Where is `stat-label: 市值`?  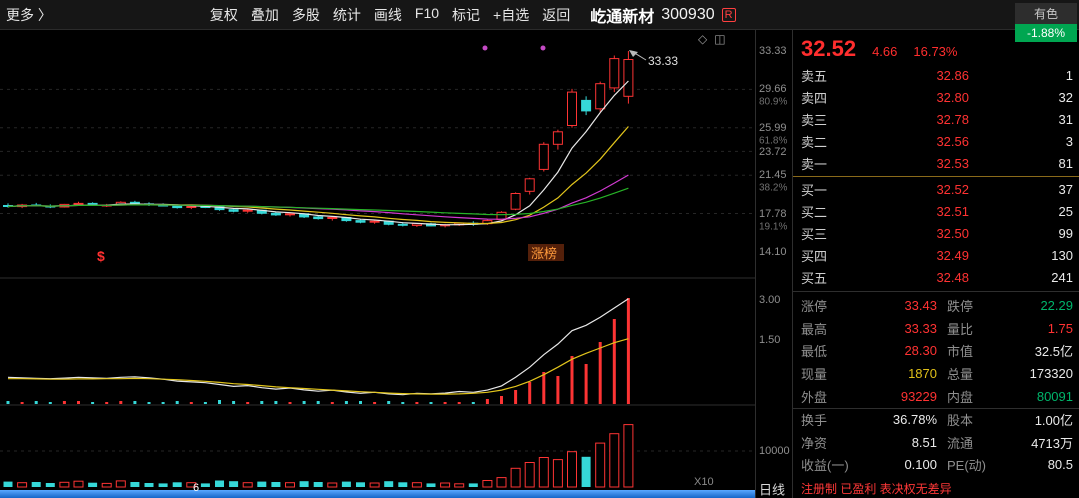
stat-label: 市值 is located at coordinates (960, 352).